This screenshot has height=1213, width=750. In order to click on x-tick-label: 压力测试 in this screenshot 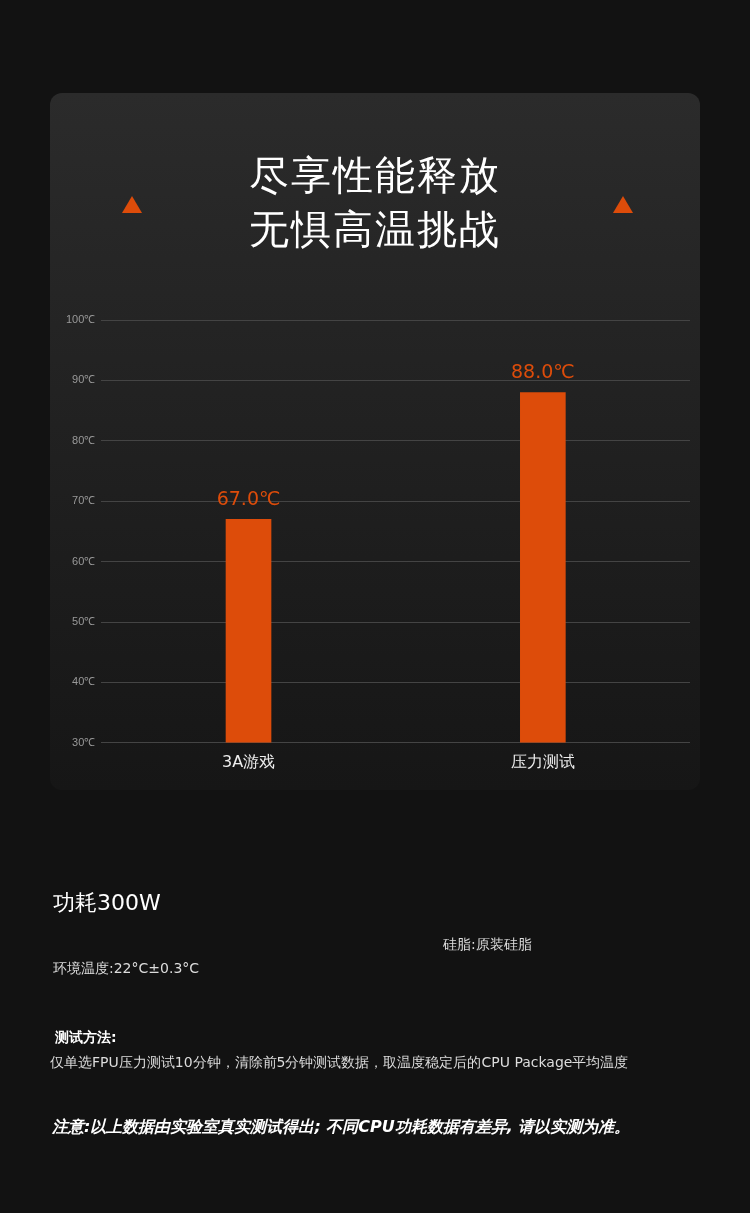, I will do `click(542, 761)`.